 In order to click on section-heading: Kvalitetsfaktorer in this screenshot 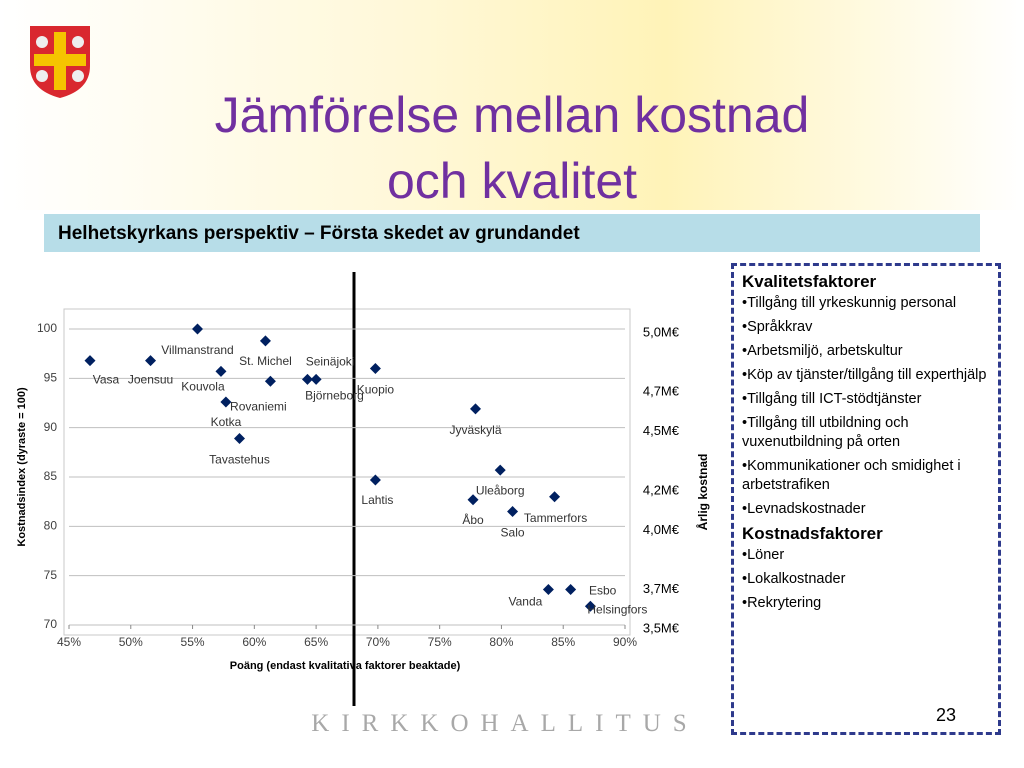, I will do `click(809, 281)`.